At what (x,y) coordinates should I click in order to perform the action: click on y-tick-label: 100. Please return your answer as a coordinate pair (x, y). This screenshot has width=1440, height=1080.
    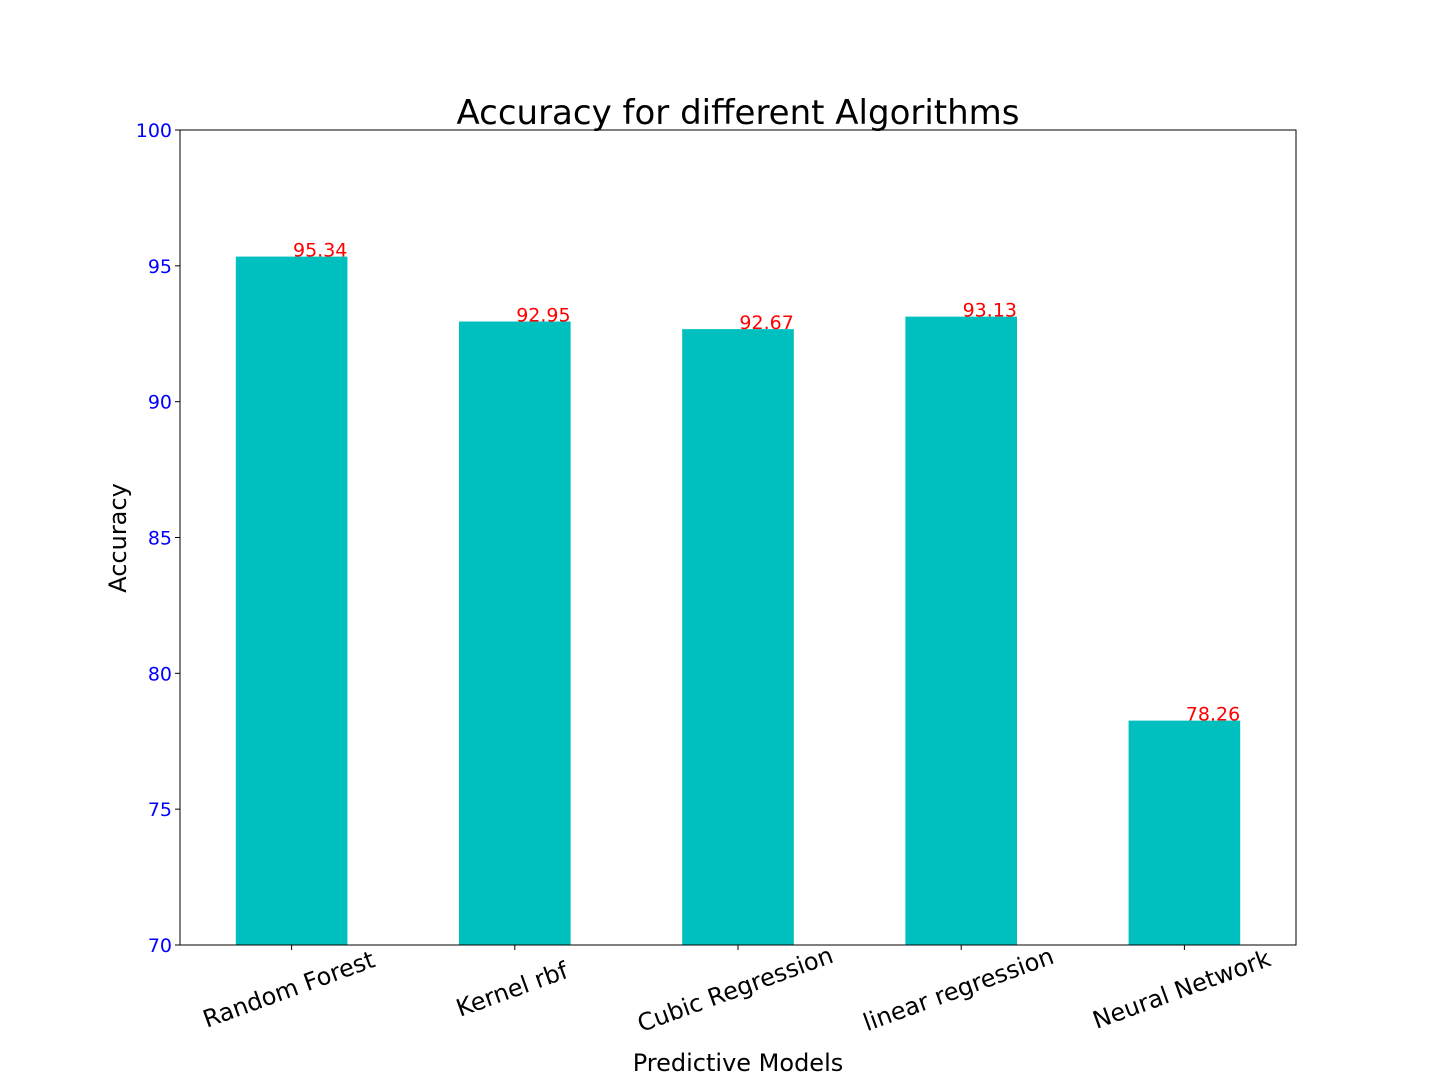
    Looking at the image, I should click on (154, 131).